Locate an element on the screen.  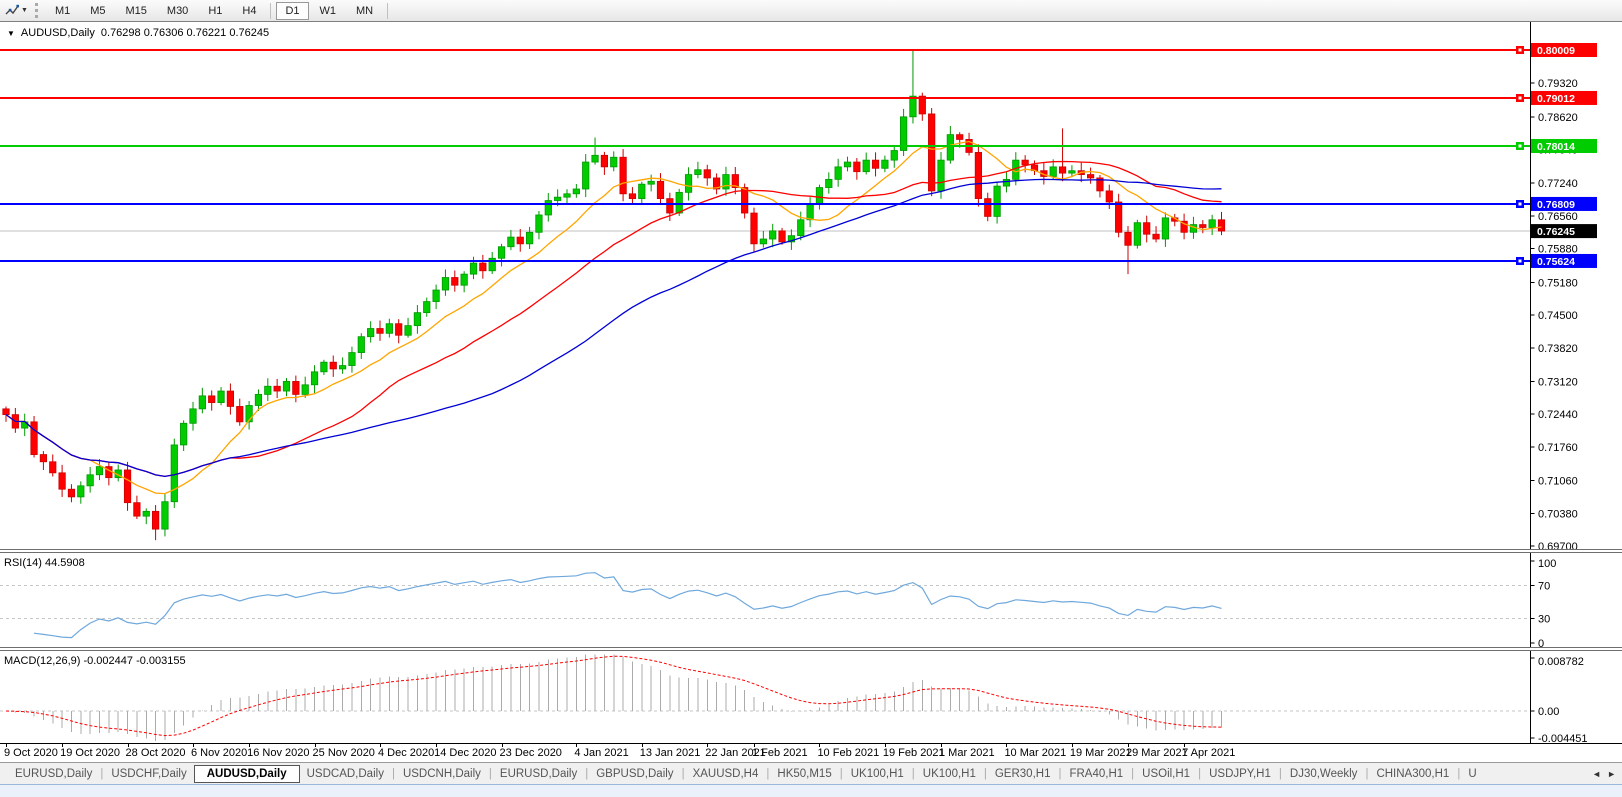
timeframe-button-W1: W1 is located at coordinates (328, 10).